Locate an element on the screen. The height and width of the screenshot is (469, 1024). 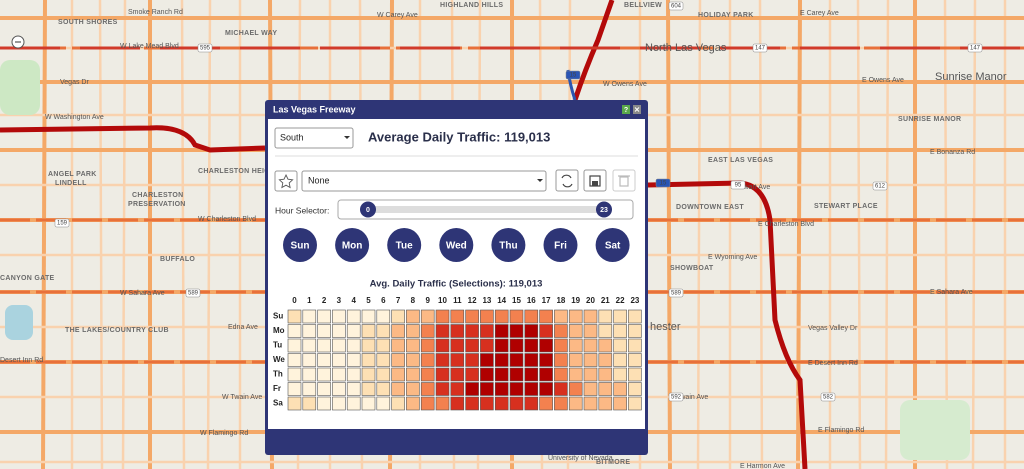
zoom-out-button is located at coordinates (18, 42).